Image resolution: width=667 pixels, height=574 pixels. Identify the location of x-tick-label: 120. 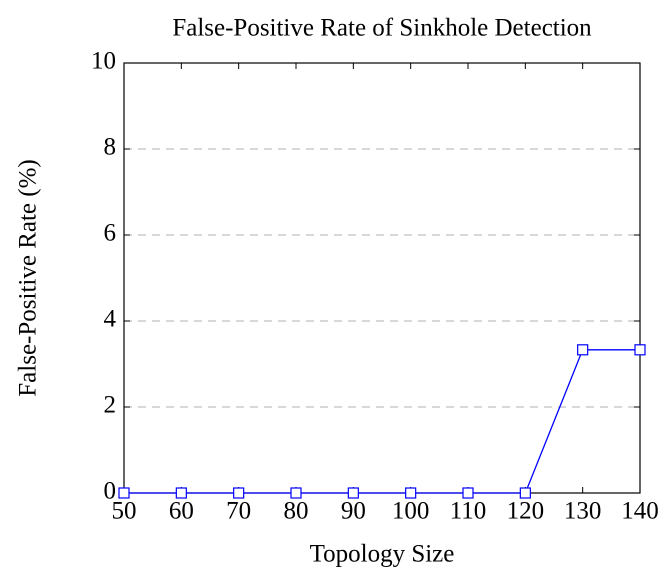
(526, 511).